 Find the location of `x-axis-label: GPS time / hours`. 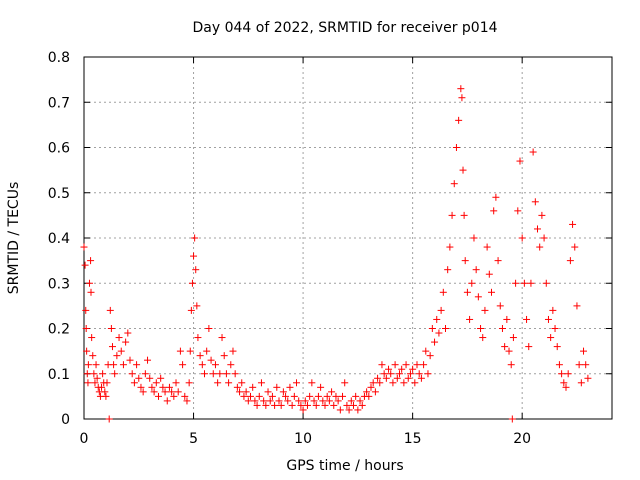

x-axis-label: GPS time / hours is located at coordinates (344, 466).